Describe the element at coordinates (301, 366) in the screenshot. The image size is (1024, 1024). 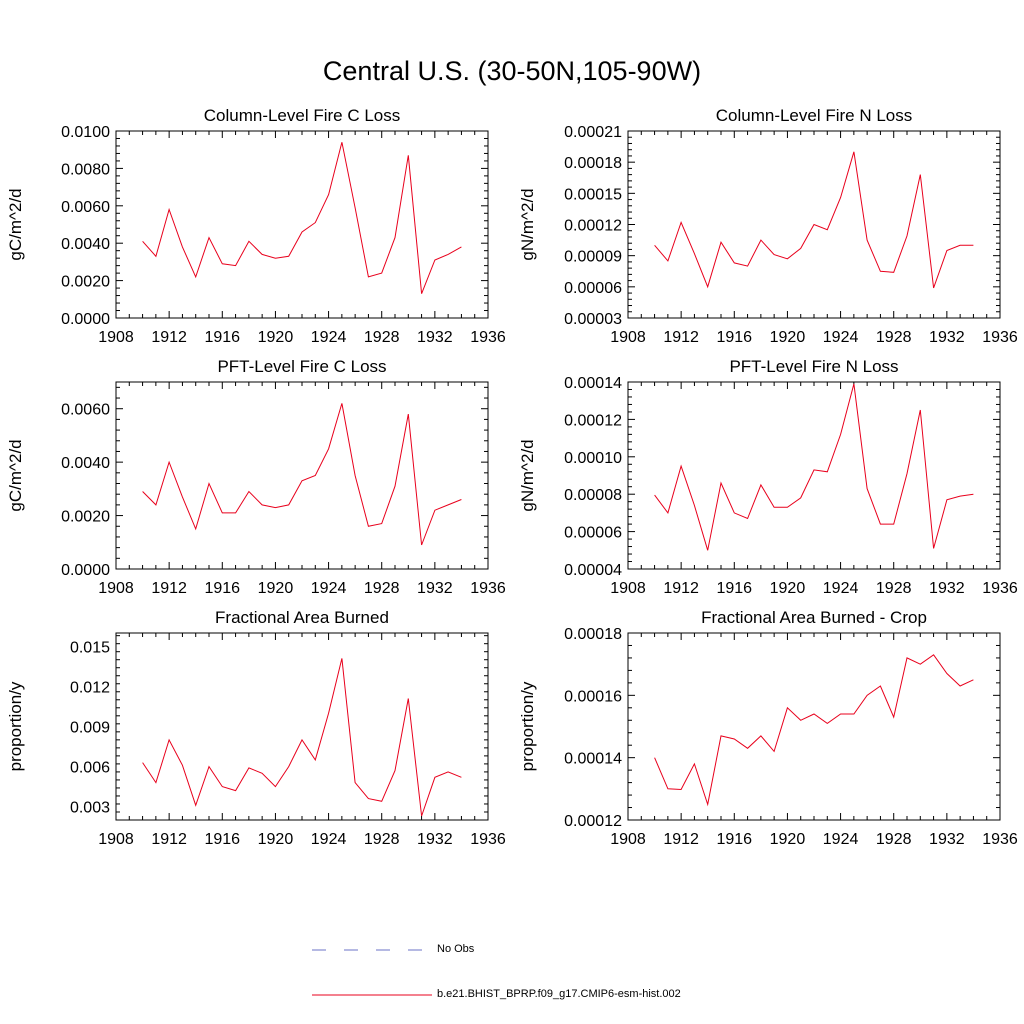
I see `panel-title: PFT-Level Fire C Loss` at that location.